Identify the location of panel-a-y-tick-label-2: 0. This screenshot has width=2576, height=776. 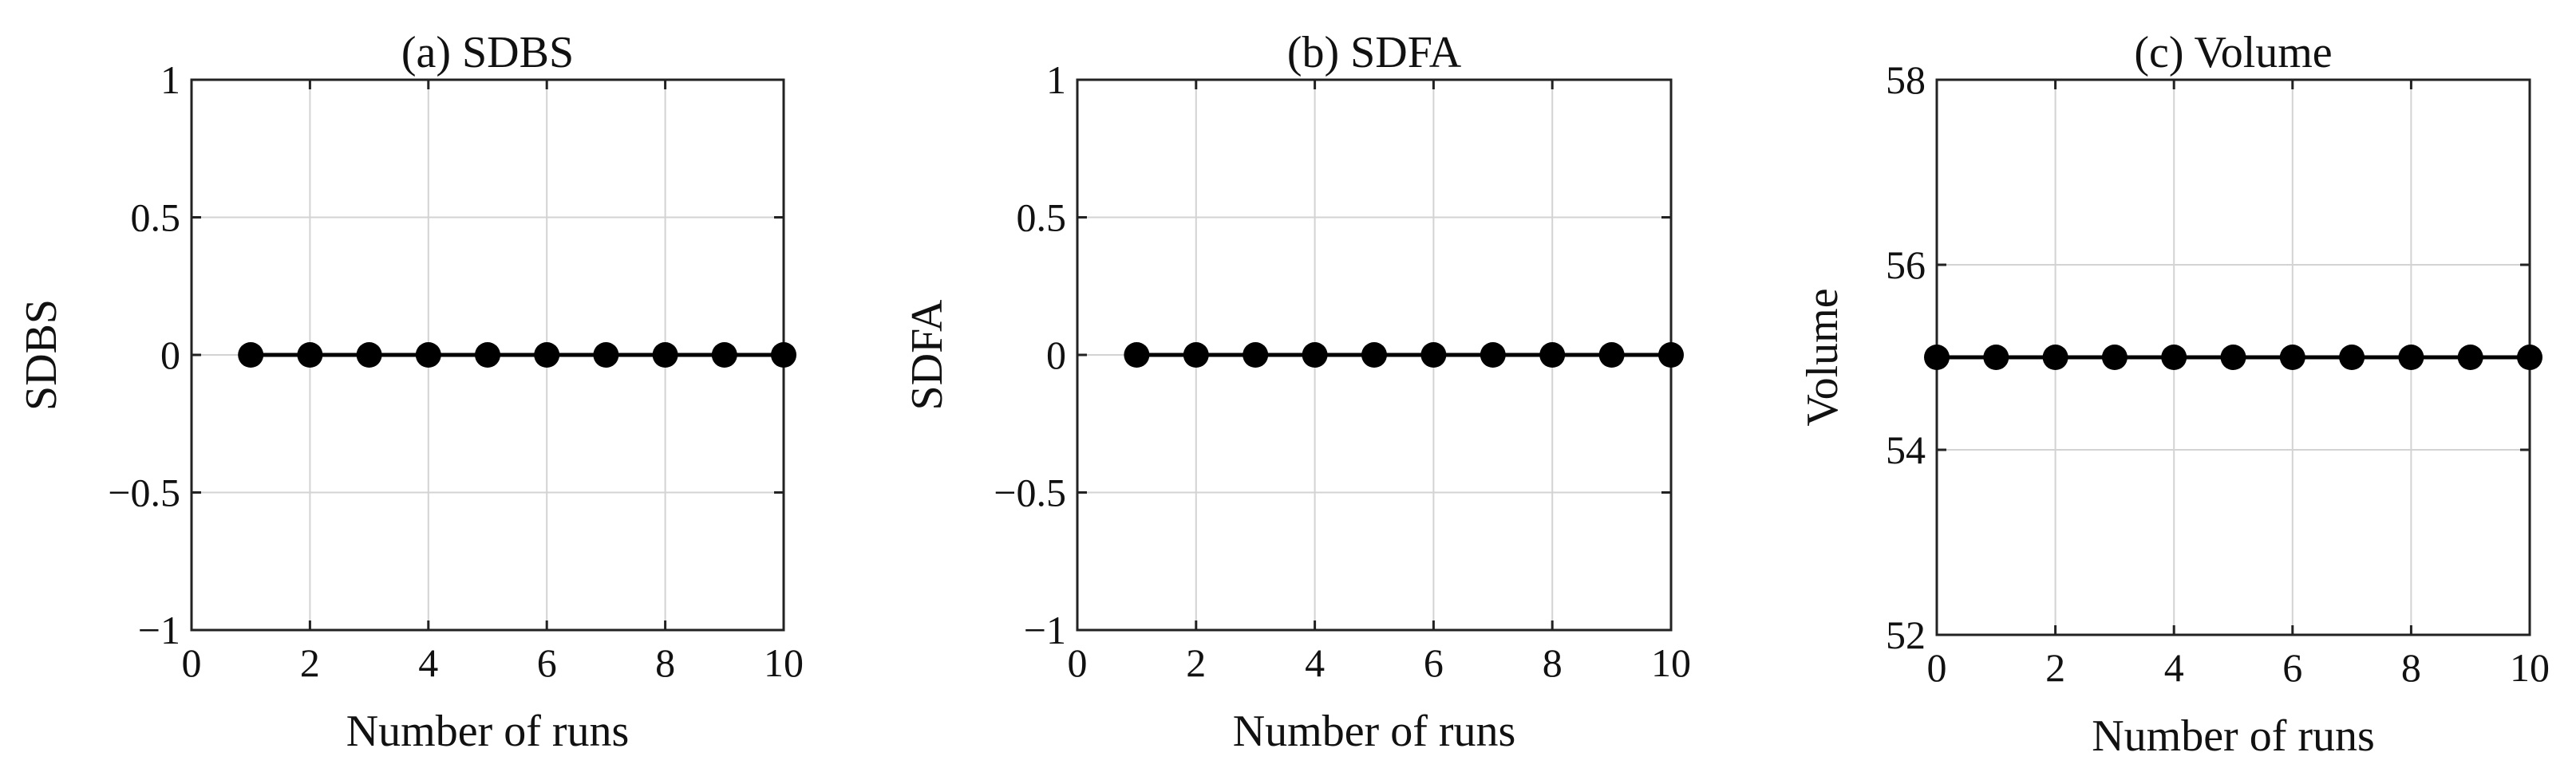
(170, 355).